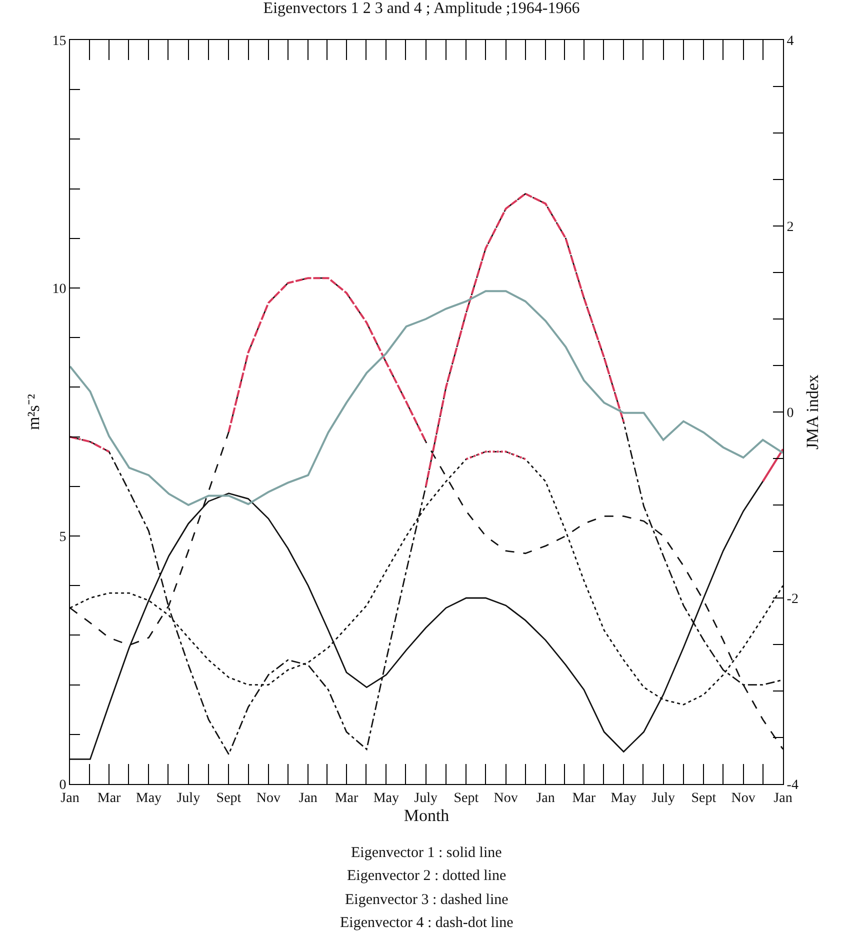 This screenshot has width=843, height=943. Describe the element at coordinates (62, 785) in the screenshot. I see `y-tick-label: 0` at that location.